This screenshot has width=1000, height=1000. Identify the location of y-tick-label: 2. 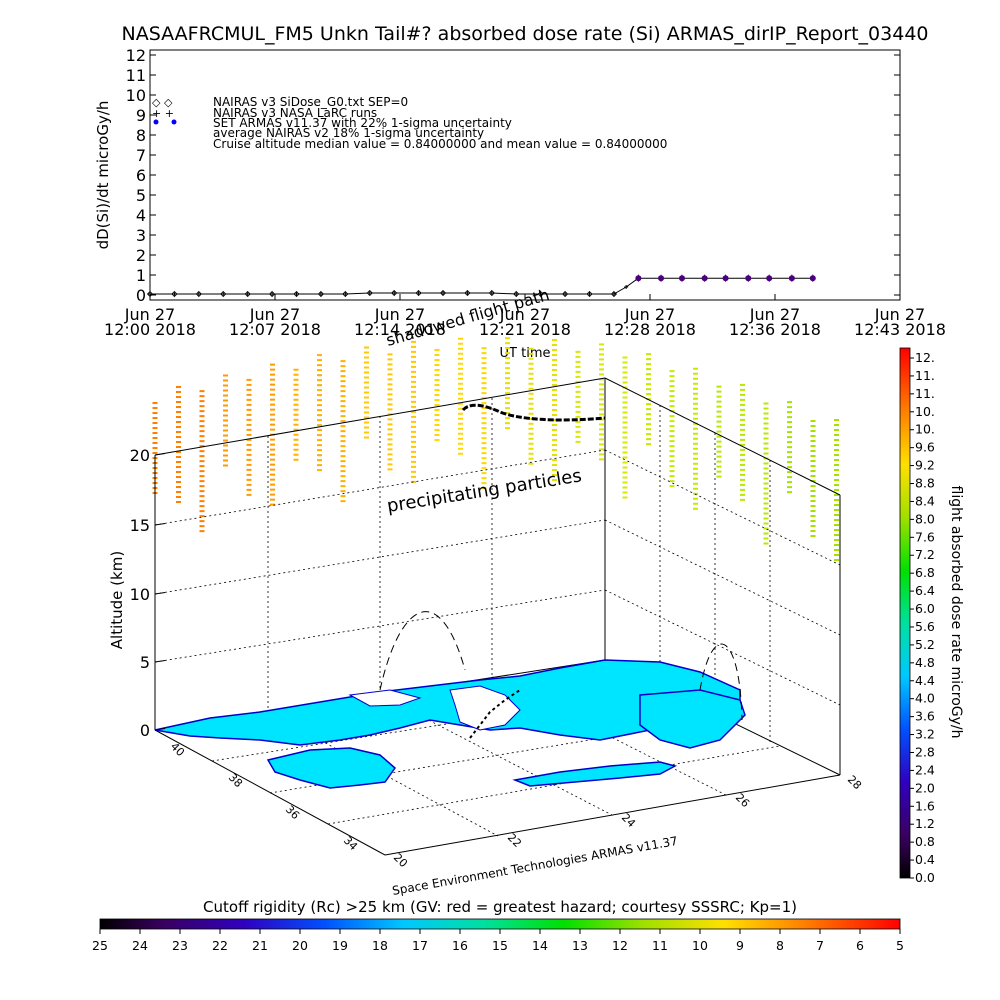
(141, 255).